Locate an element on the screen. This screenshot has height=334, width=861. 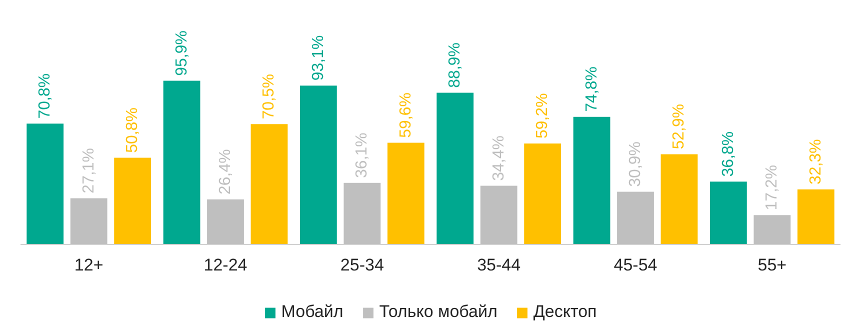
legend-label: Мобайл is located at coordinates (312, 312).